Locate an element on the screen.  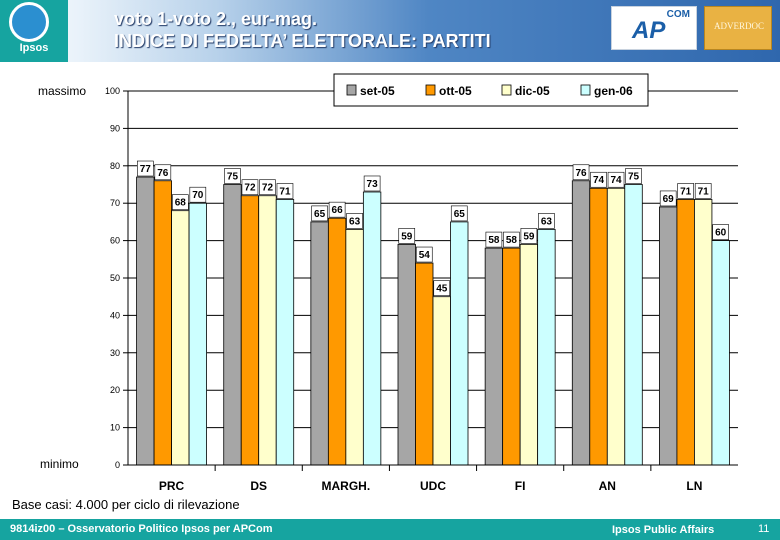
adverdoc-logo-text: ADVERDOC is located at coordinates (738, 26).